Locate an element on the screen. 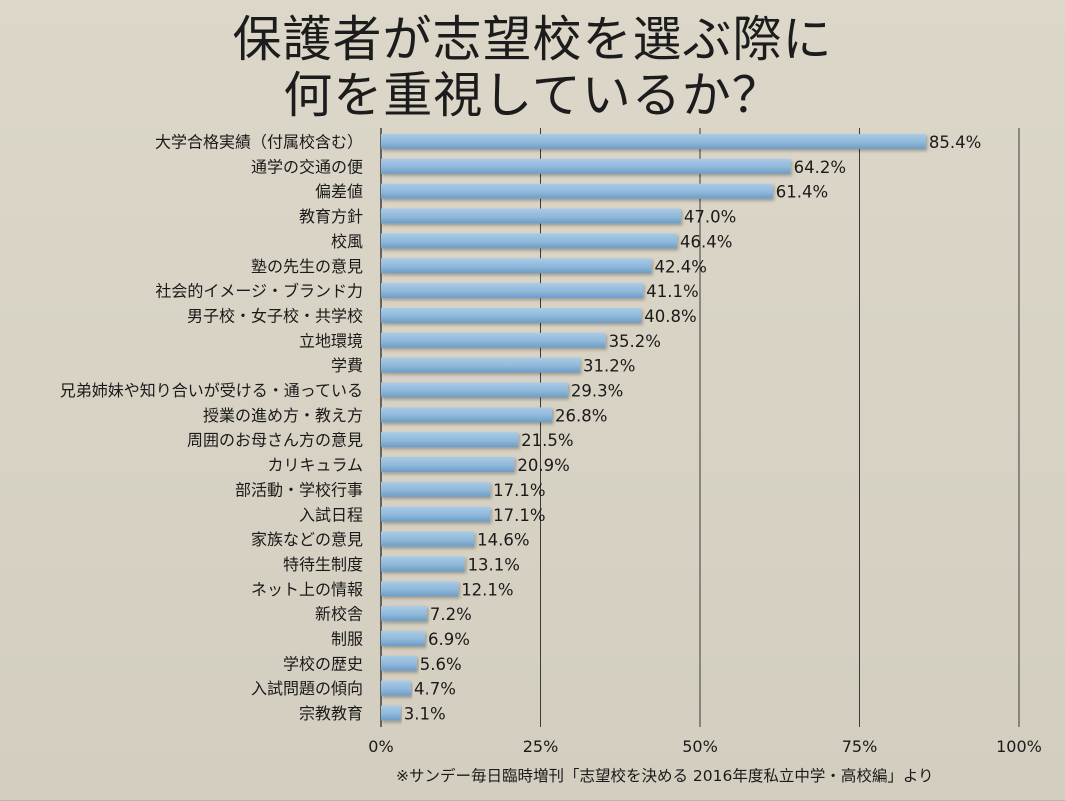 This screenshot has width=1065, height=801. value-label-23: 4.7% is located at coordinates (435, 689).